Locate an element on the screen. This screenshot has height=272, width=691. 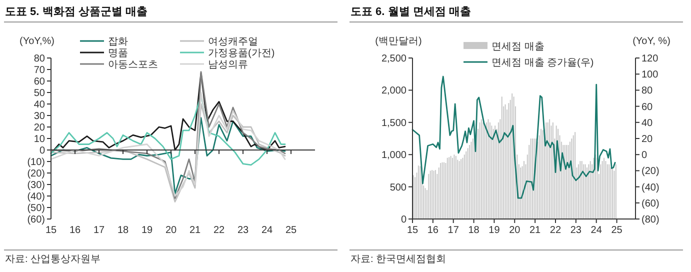
y-axis-title: (YoY,%) is located at coordinates (37, 41).